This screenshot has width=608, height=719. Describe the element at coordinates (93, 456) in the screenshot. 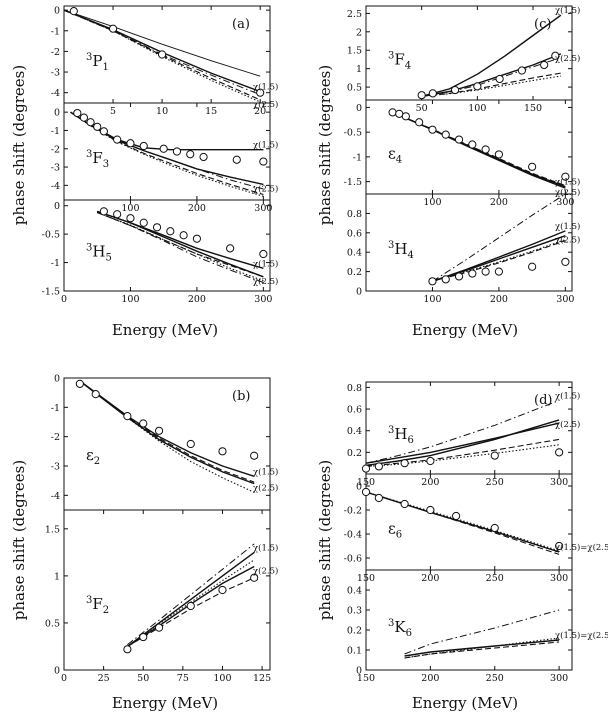

I see `panel-wave-label: ε2` at that location.